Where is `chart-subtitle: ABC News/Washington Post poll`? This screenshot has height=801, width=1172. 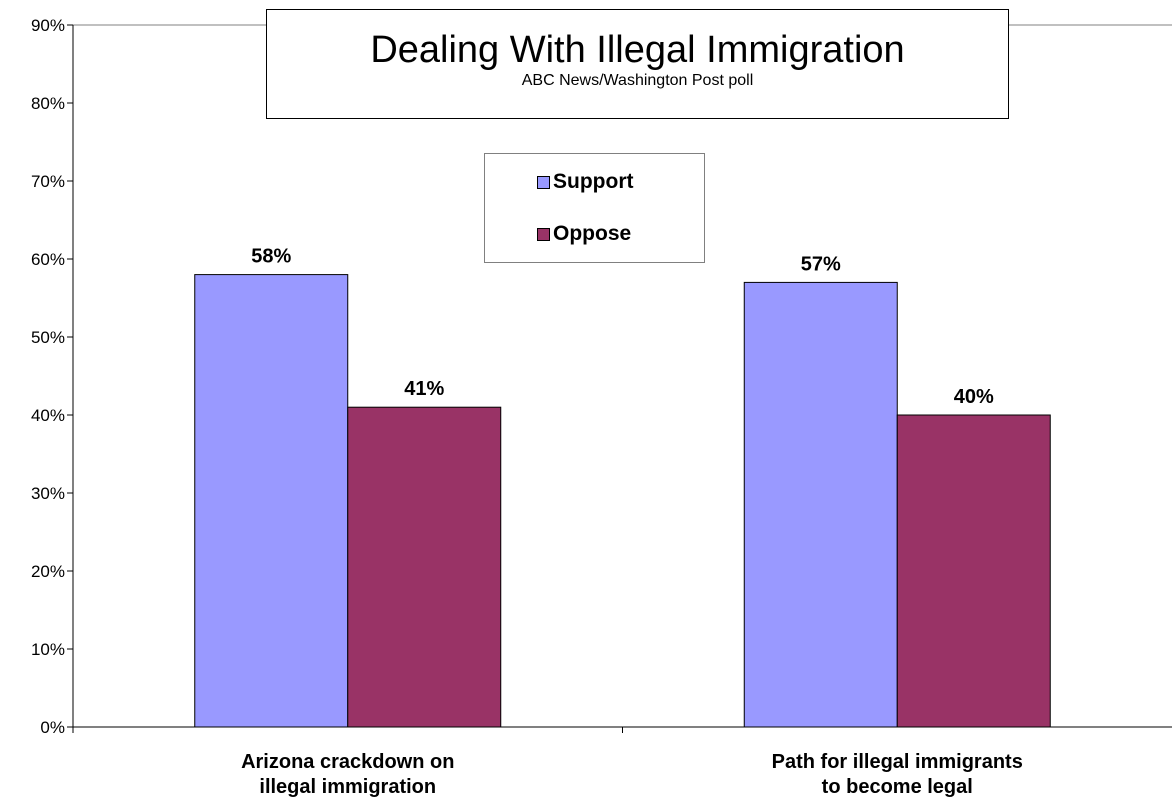 chart-subtitle: ABC News/Washington Post poll is located at coordinates (637, 80).